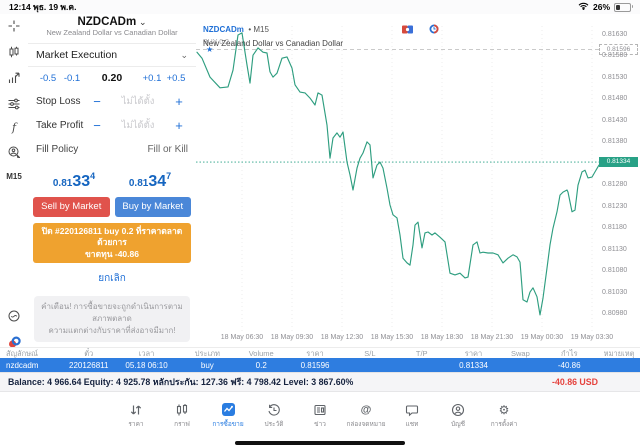 This screenshot has height=447, width=640. I want to click on objects-f-icon: f, so click(14, 127).